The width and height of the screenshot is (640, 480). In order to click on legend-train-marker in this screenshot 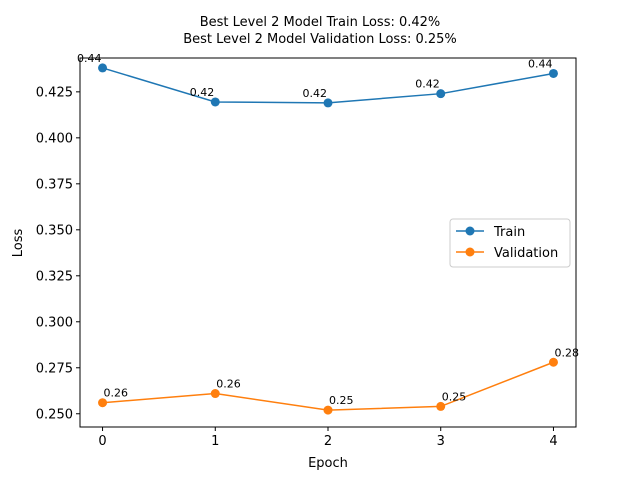, I will do `click(470, 231)`.